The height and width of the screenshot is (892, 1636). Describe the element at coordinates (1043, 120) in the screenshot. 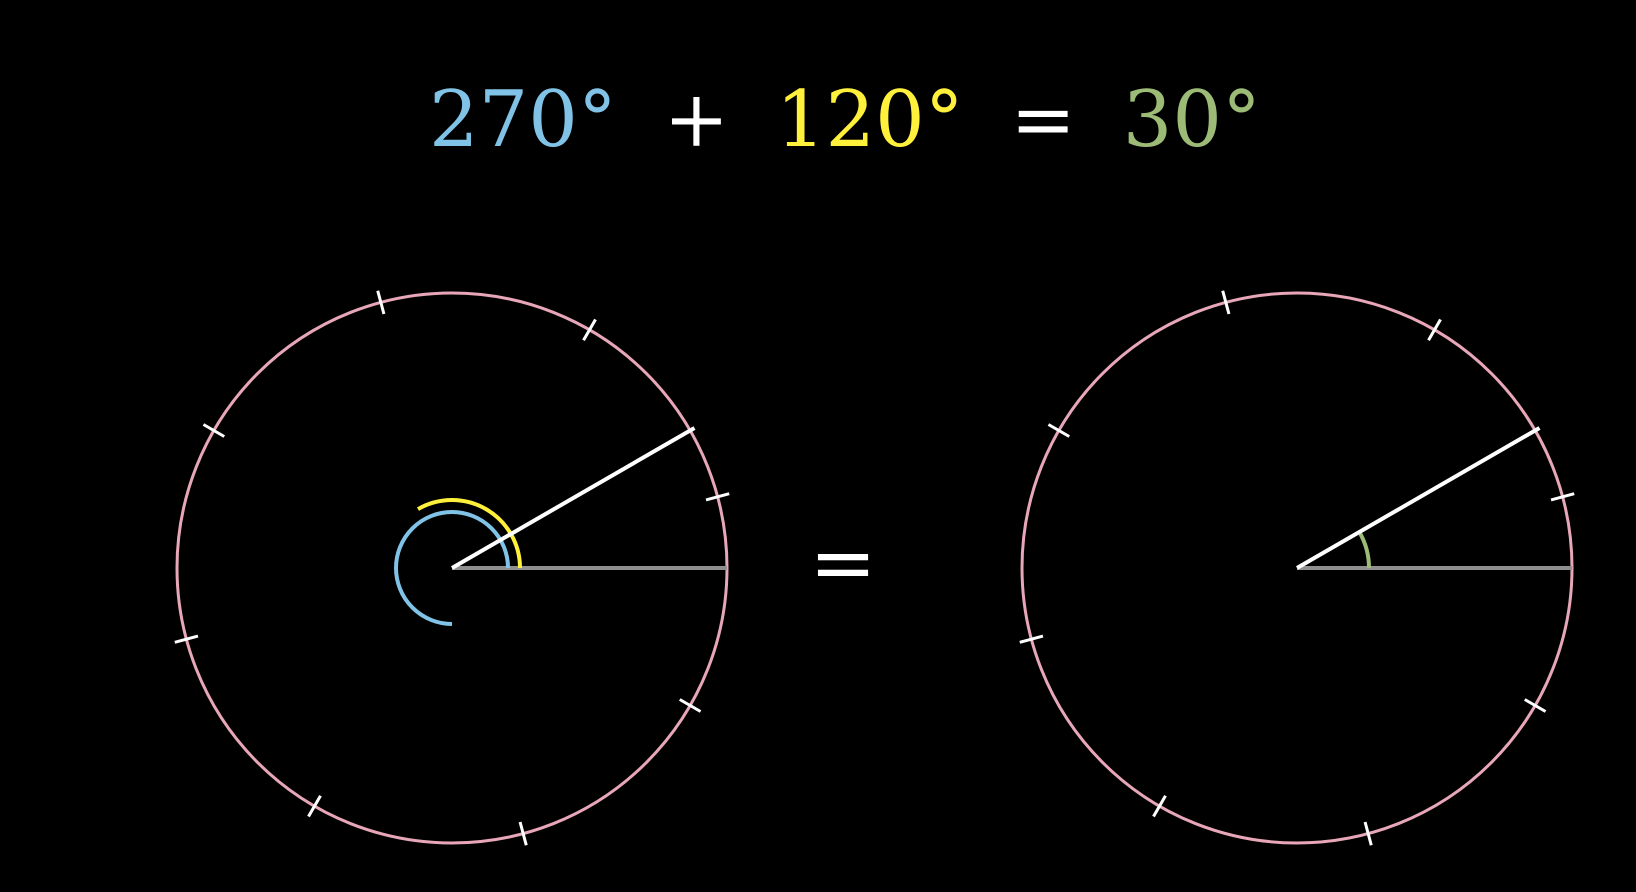

I see `equation-equals: =` at that location.